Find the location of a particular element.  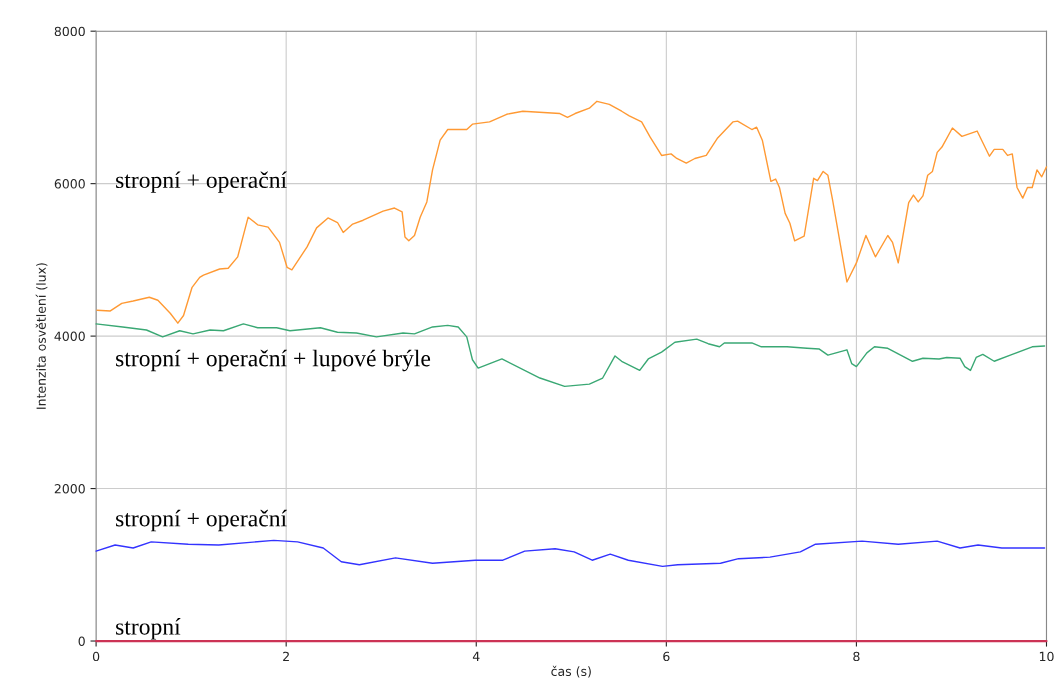

series-label: stropní + operační + lupové brýle is located at coordinates (273, 360).